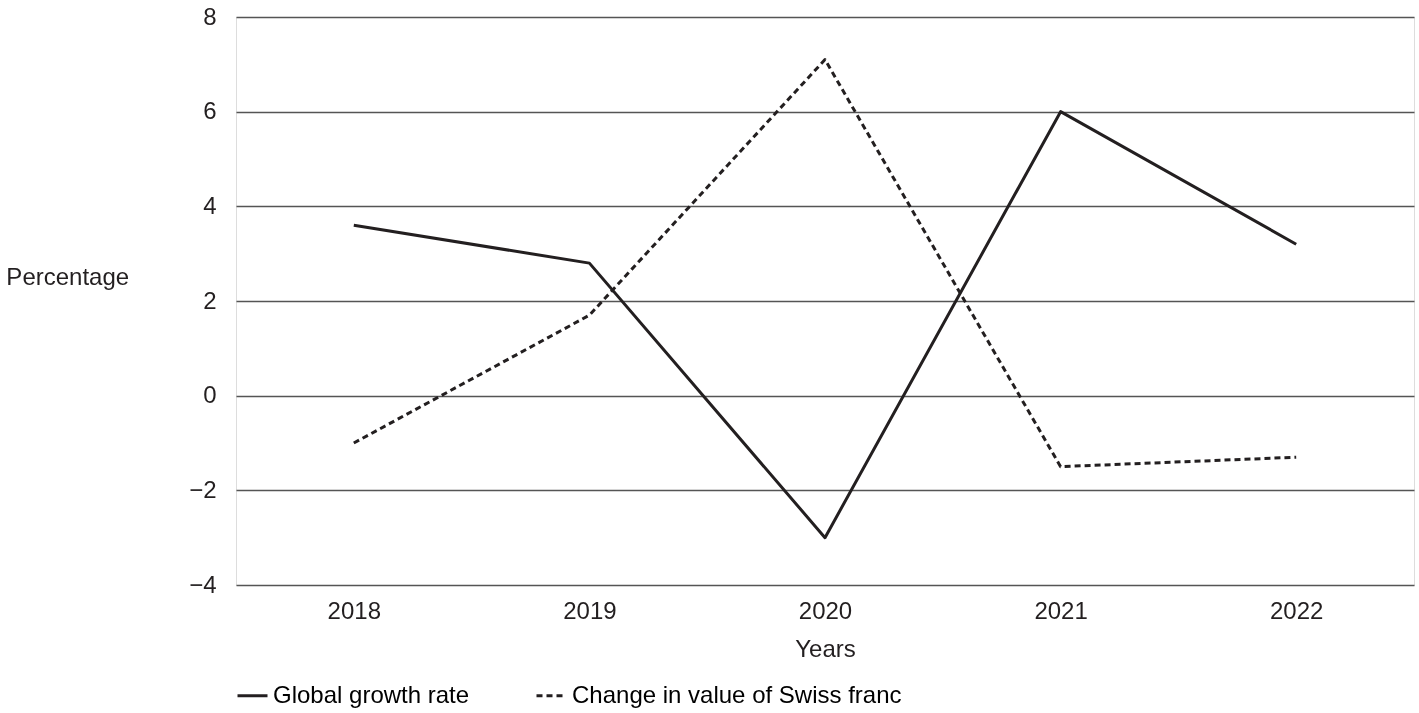  Describe the element at coordinates (210, 300) in the screenshot. I see `y-tick-label: 2` at that location.